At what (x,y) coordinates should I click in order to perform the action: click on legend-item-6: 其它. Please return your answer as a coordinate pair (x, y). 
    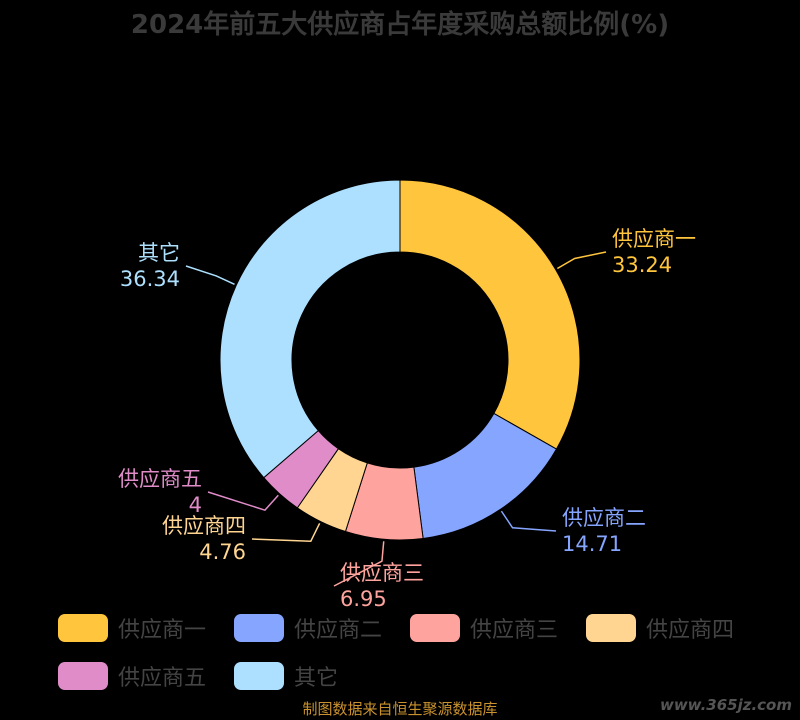
    Looking at the image, I should click on (322, 676).